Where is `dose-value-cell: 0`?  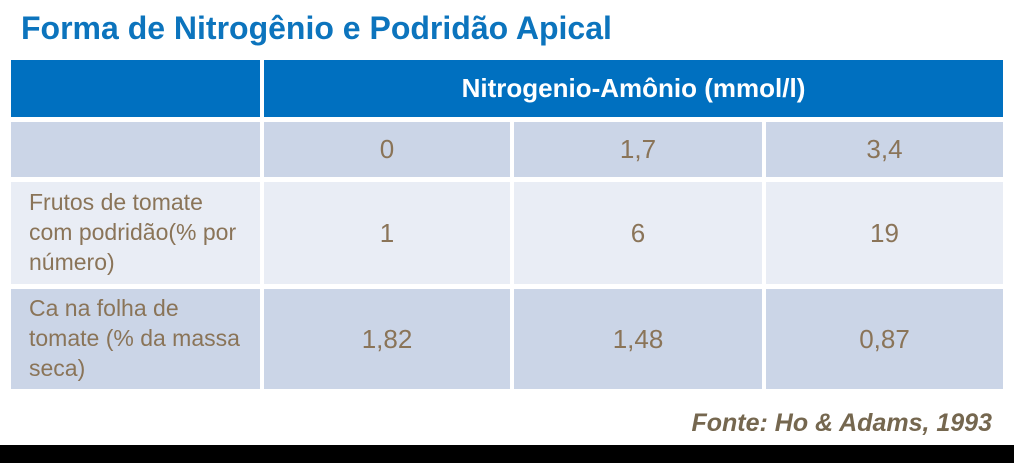
dose-value-cell: 0 is located at coordinates (387, 149).